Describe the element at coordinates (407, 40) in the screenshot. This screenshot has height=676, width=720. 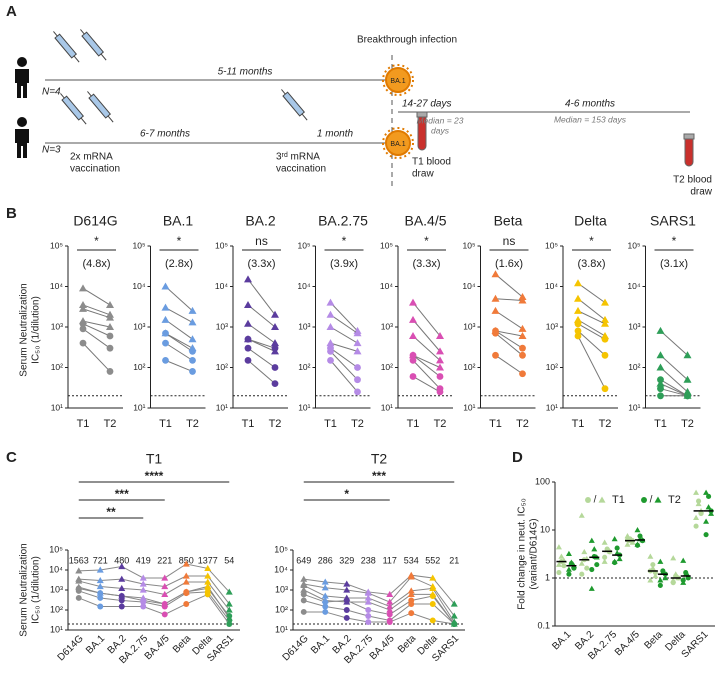
I see `infection-label: Breakthrough infection` at that location.